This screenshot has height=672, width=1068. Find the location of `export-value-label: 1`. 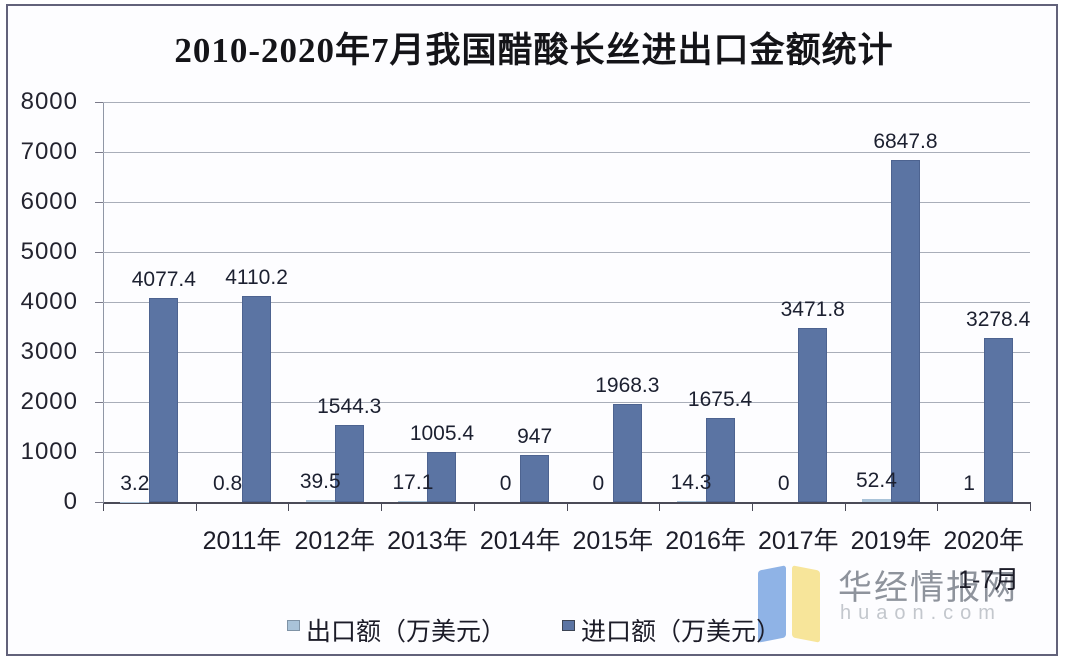

export-value-label: 1 is located at coordinates (969, 483).